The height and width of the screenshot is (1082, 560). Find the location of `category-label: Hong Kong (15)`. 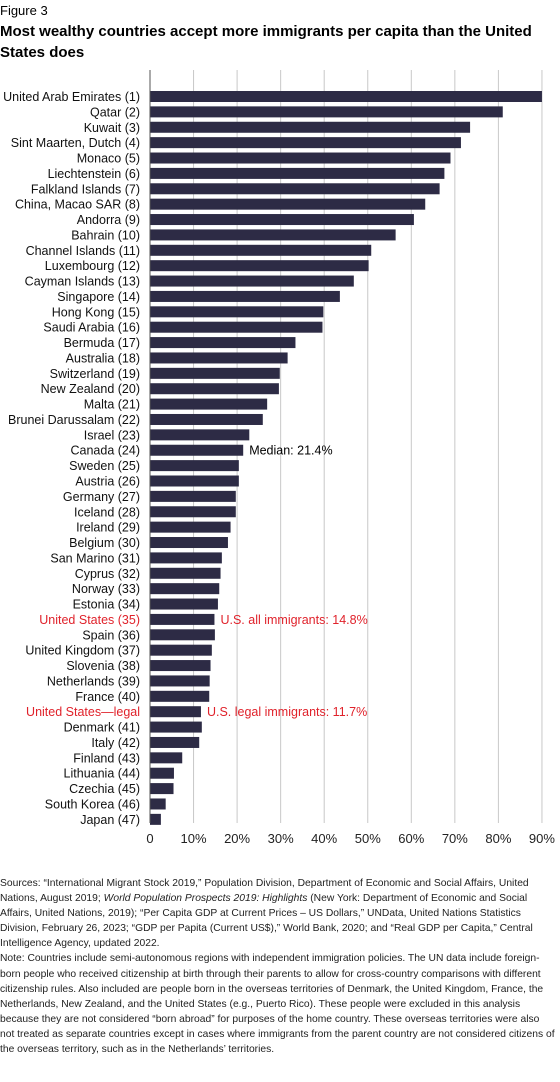

category-label: Hong Kong (15) is located at coordinates (96, 312).